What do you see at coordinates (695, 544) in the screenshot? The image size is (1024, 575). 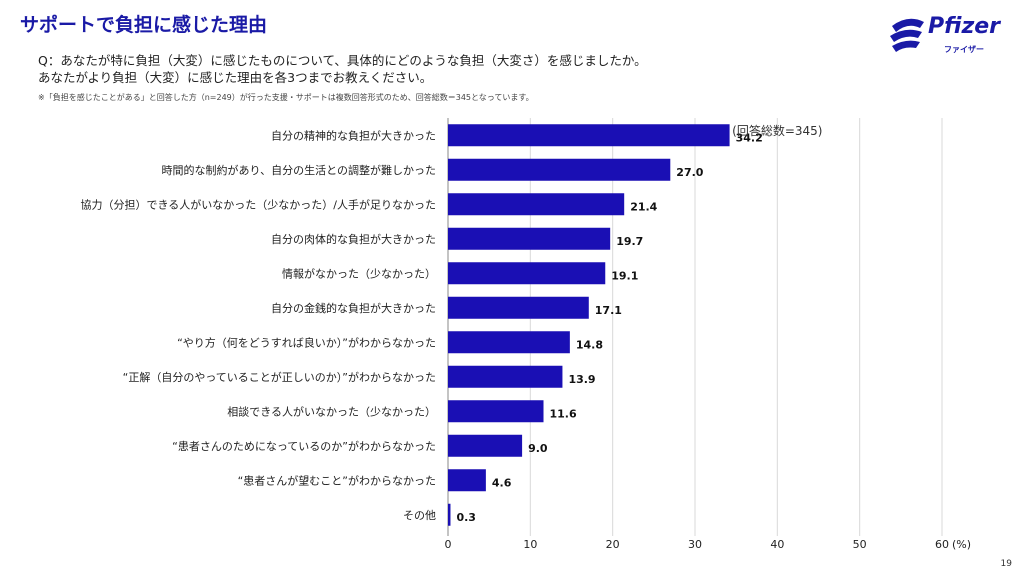 I see `x-tick-label: 30` at bounding box center [695, 544].